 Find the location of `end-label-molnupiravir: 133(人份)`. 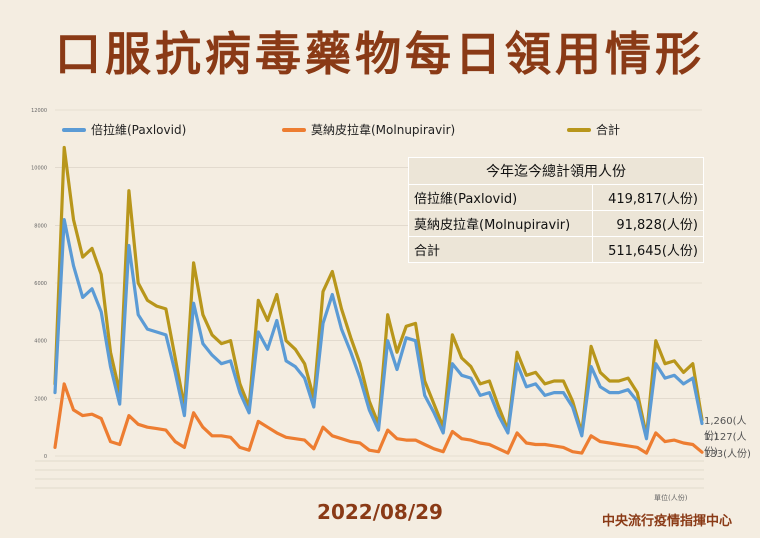

end-label-molnupiravir: 133(人份) is located at coordinates (727, 454).